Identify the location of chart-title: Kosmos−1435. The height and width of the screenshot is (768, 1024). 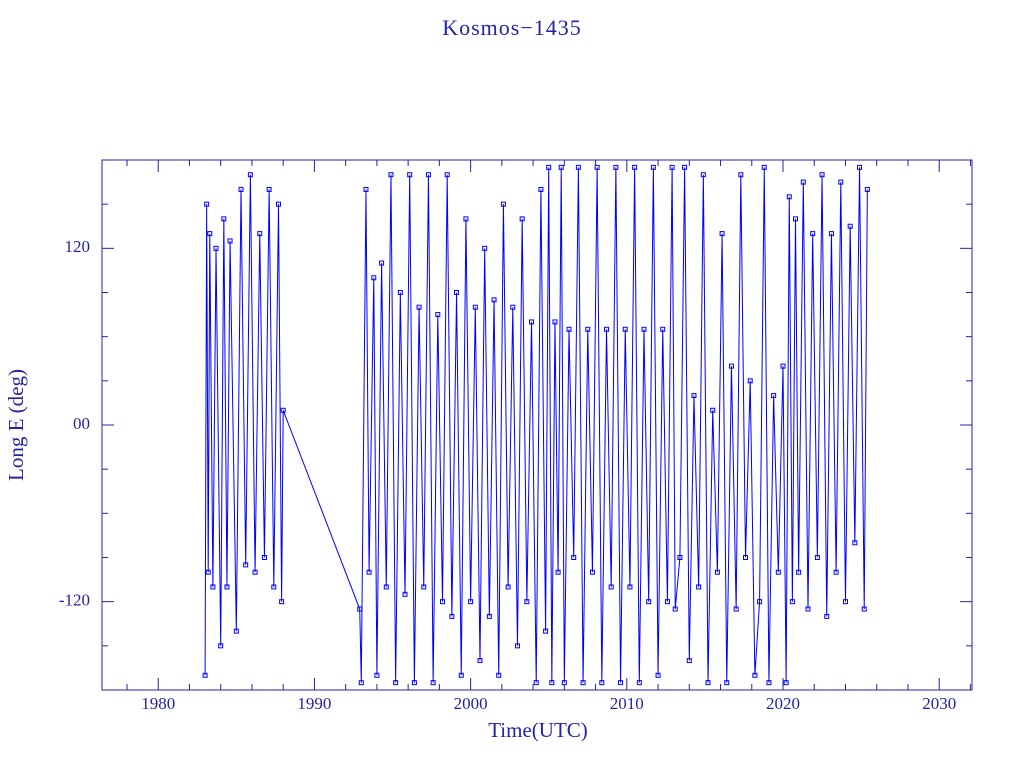
(512, 27).